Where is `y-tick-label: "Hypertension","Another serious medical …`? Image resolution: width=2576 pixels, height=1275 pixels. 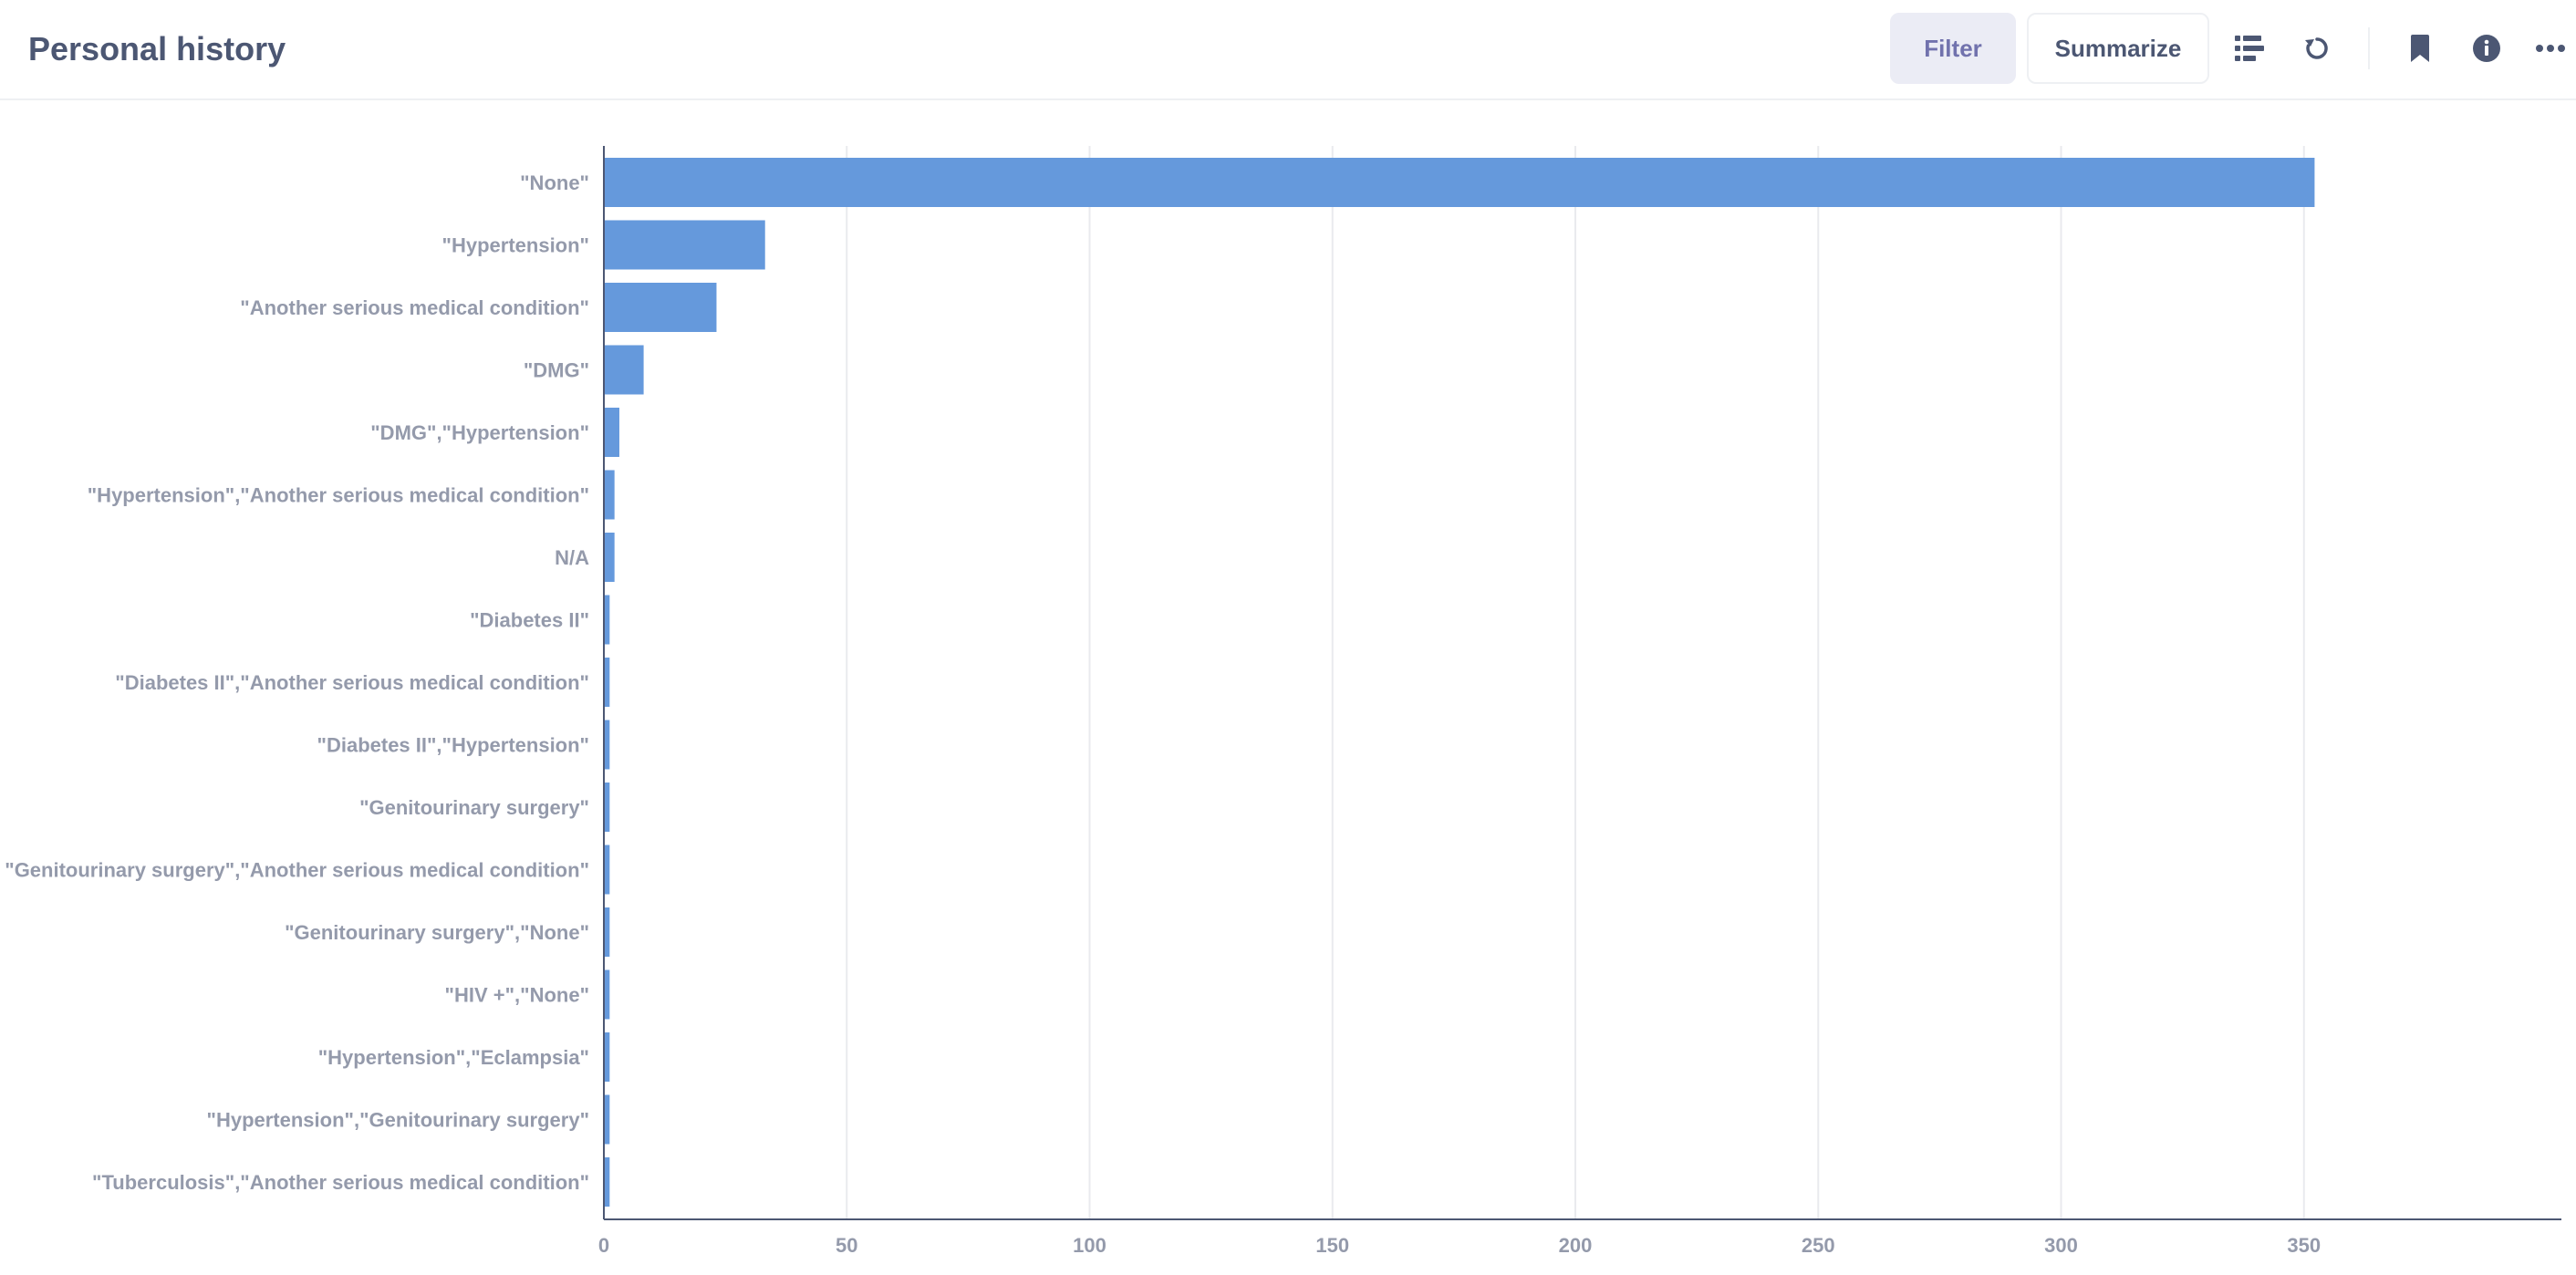 y-tick-label: "Hypertension","Another serious medical … is located at coordinates (338, 495).